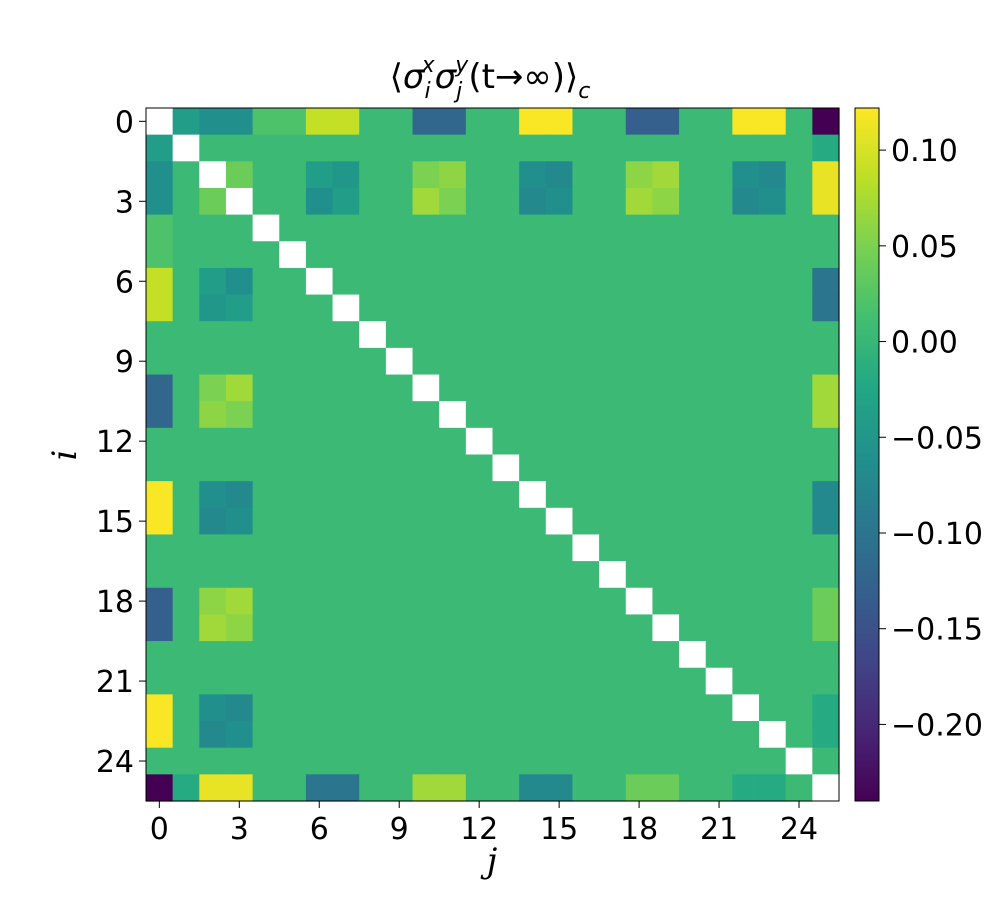  Describe the element at coordinates (931, 438) in the screenshot. I see `colorbar-ticks: 0.10 0.05 0.00 −0.05 −0.10 −0.15 −0.20` at that location.